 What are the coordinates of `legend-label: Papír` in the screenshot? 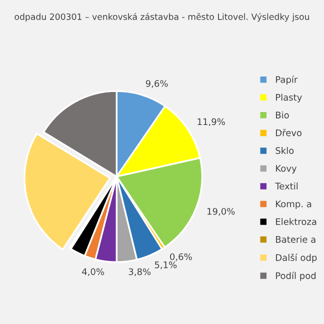 It's located at (287, 80).